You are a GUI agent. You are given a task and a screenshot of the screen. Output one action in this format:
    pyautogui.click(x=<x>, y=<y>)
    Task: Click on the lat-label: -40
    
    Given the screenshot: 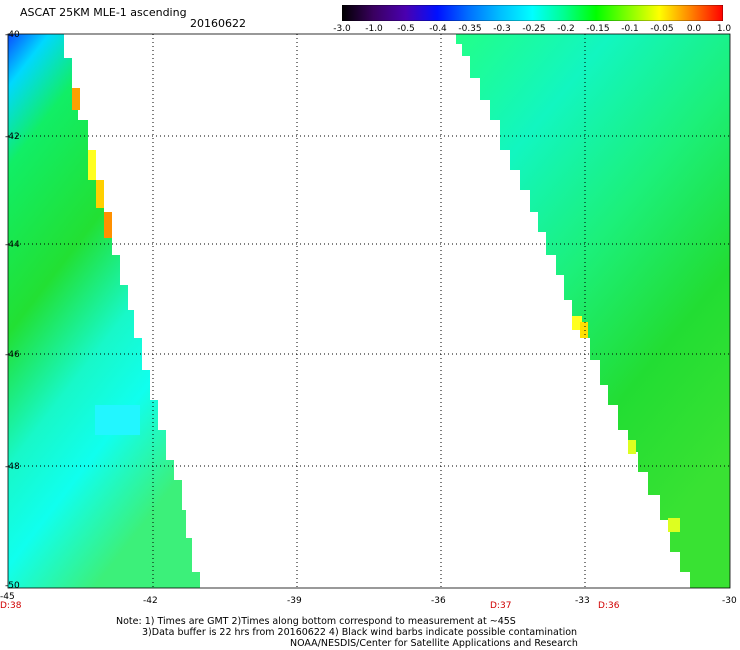 What is the action you would take?
    pyautogui.click(x=12, y=35)
    